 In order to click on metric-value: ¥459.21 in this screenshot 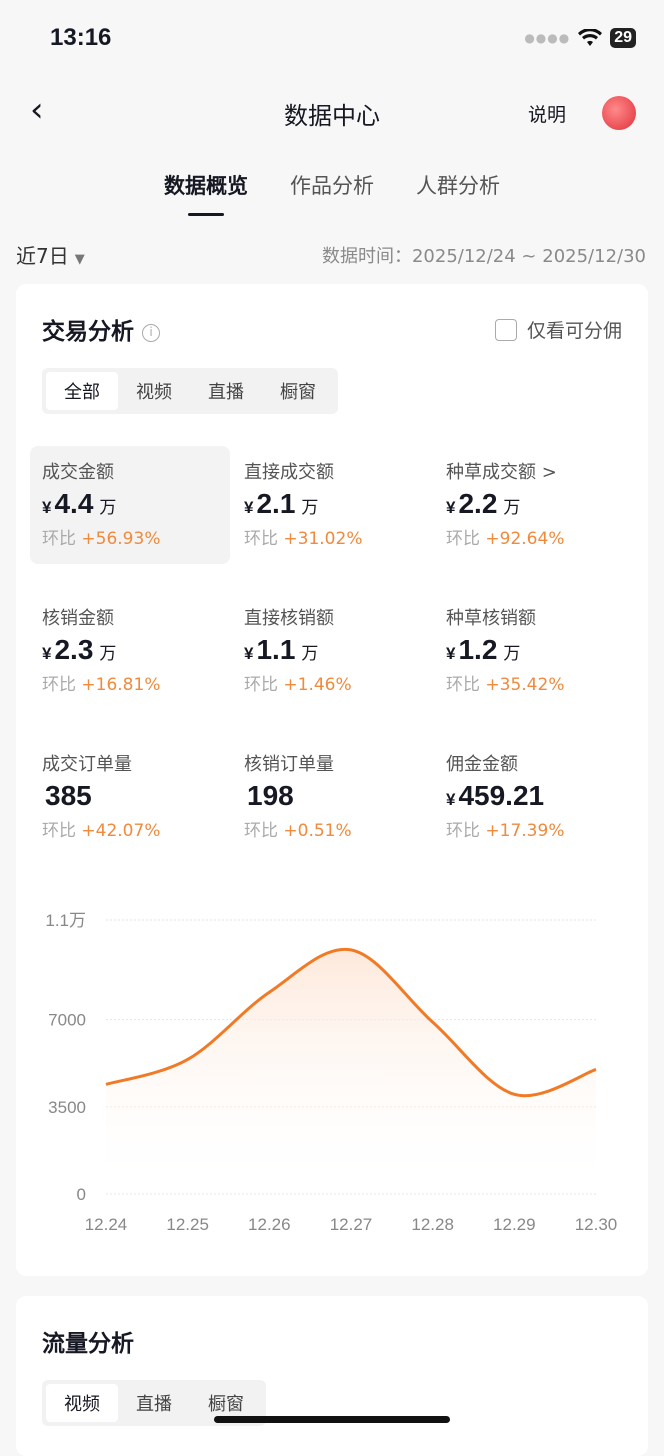, I will do `click(534, 796)`.